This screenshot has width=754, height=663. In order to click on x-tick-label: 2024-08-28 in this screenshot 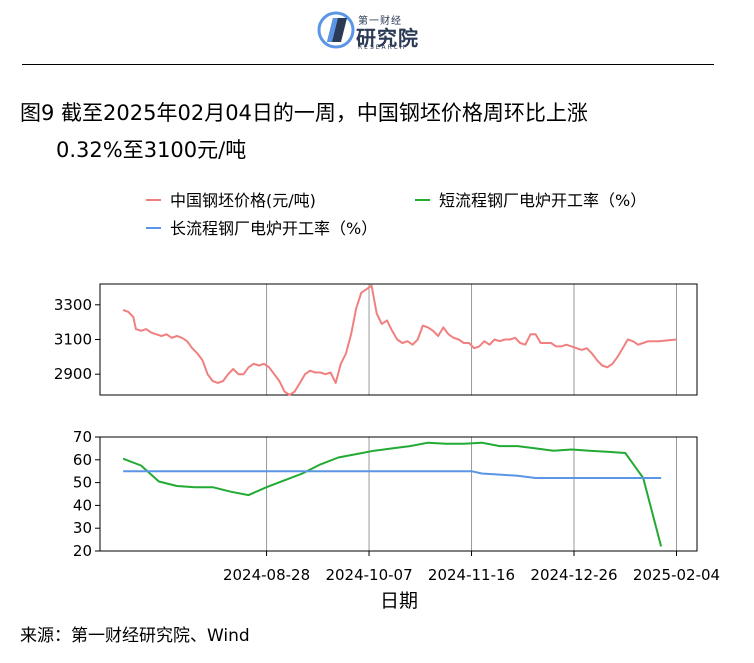, I will do `click(266, 575)`.